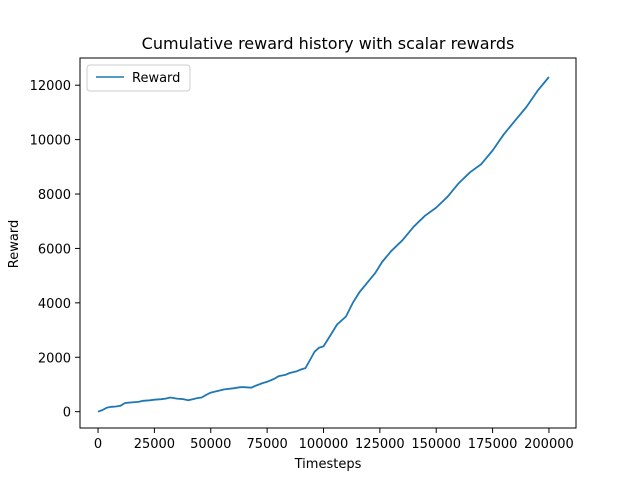 This screenshot has height=484, width=640. I want to click on x-tick-label: 100000, so click(324, 444).